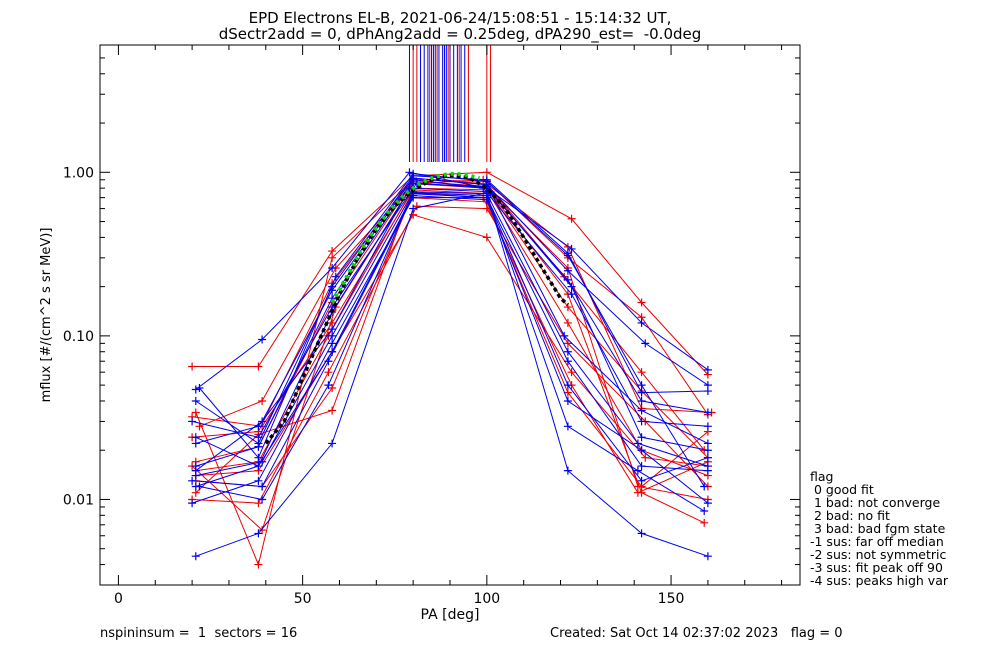 This screenshot has height=650, width=1000. I want to click on legend-item: -2 sus: not symmetric, so click(878, 554).